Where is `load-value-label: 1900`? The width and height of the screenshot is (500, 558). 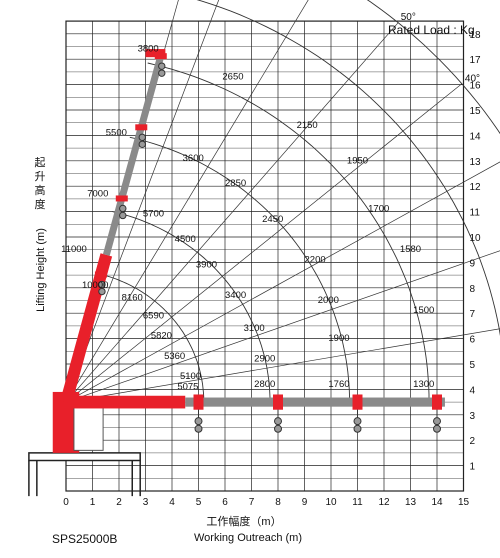
load-value-label: 1900 is located at coordinates (338, 338).